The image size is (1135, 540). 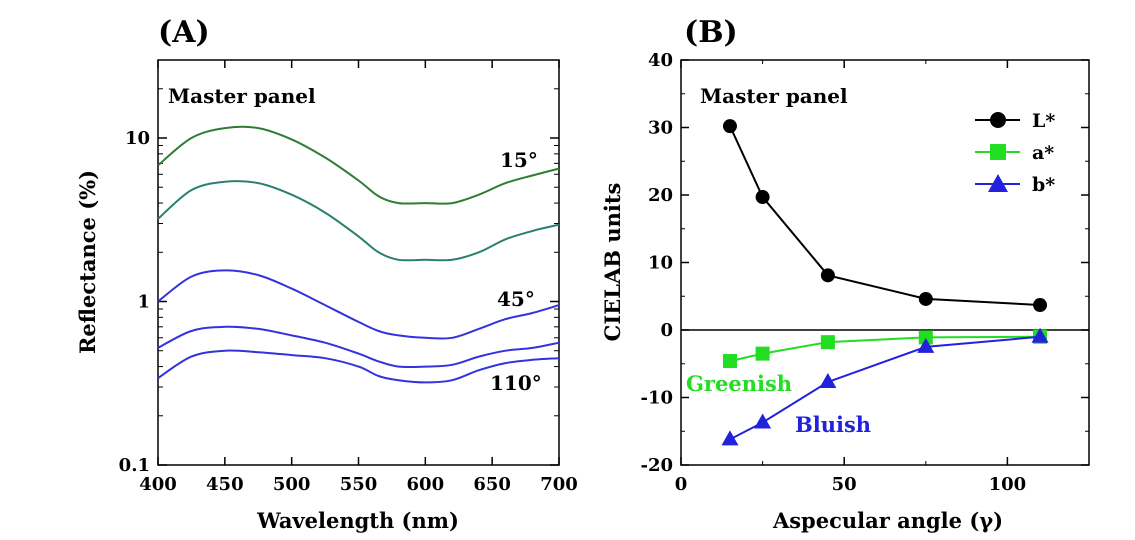 I want to click on annotation-bluish: Bluish, so click(x=833, y=424).